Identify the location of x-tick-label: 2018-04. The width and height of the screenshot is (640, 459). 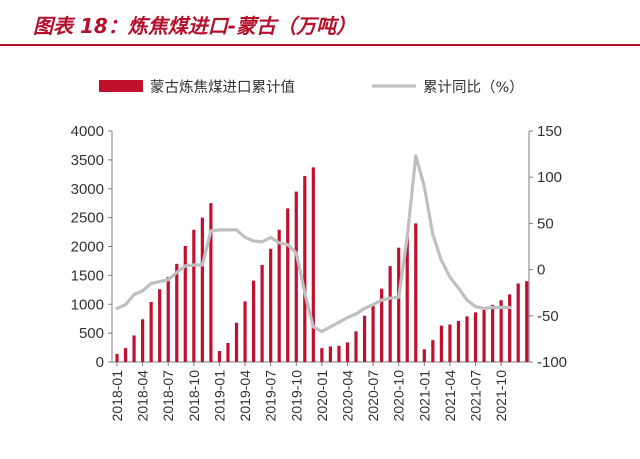
(143, 396).